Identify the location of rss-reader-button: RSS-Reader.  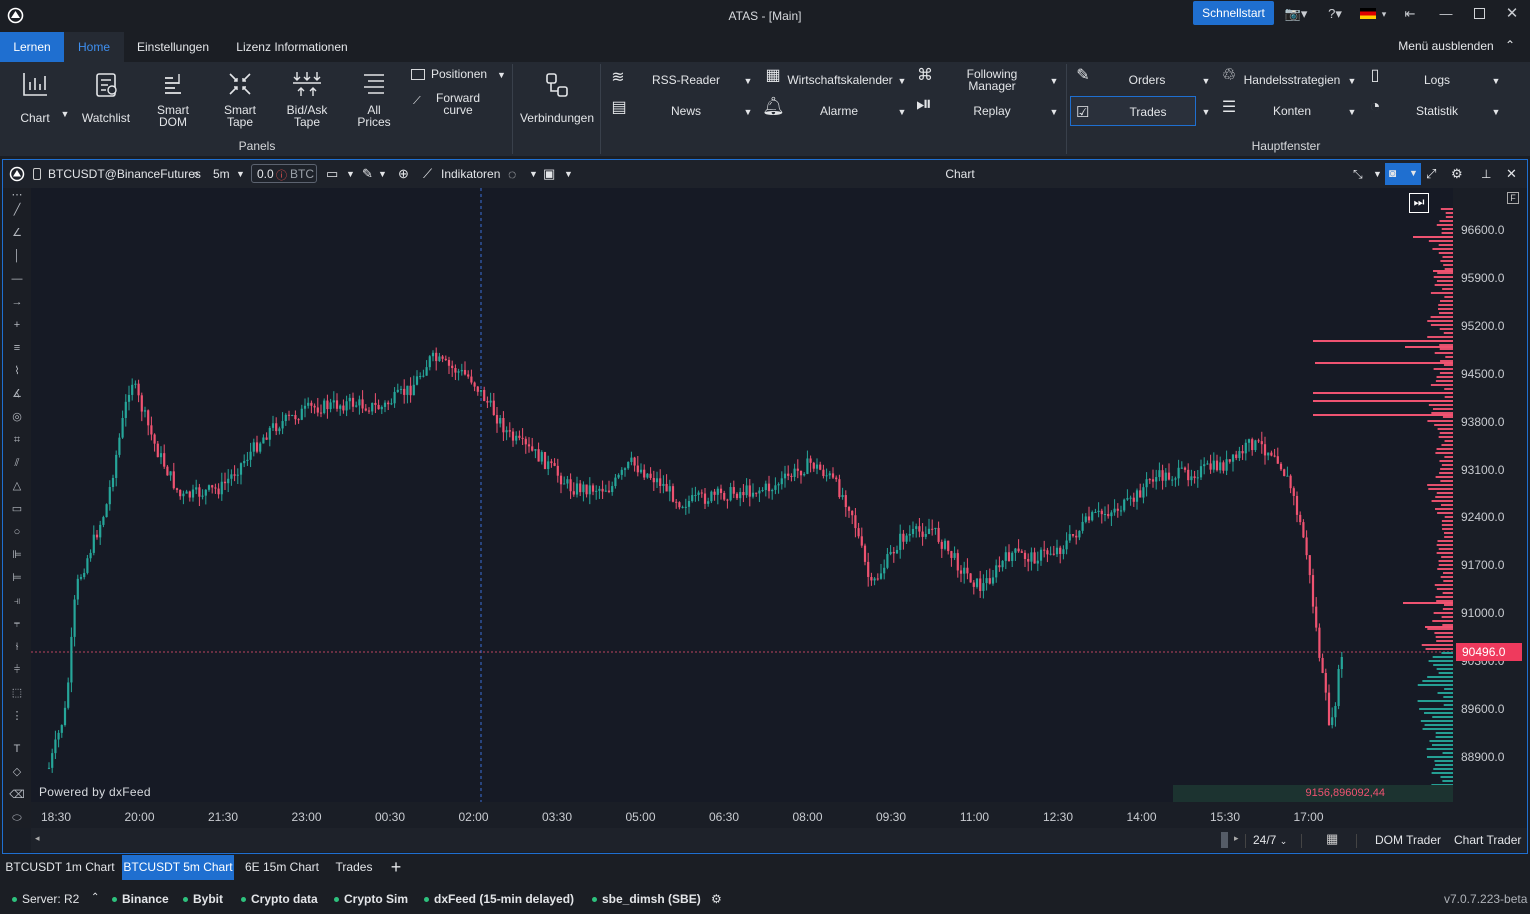
(686, 80).